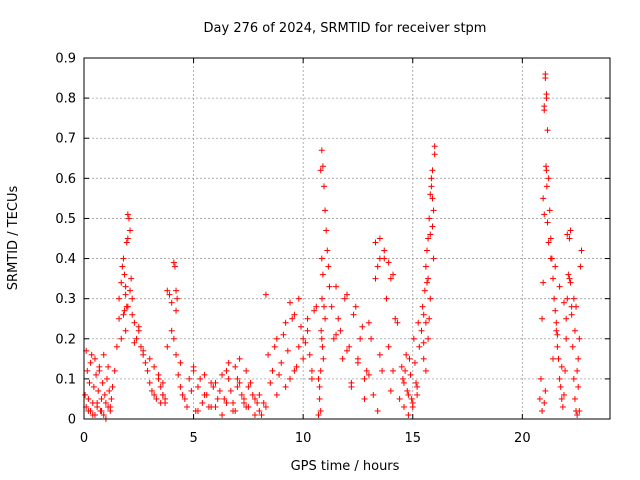  Describe the element at coordinates (65, 59) in the screenshot. I see `y-tick-label: 0.9` at that location.